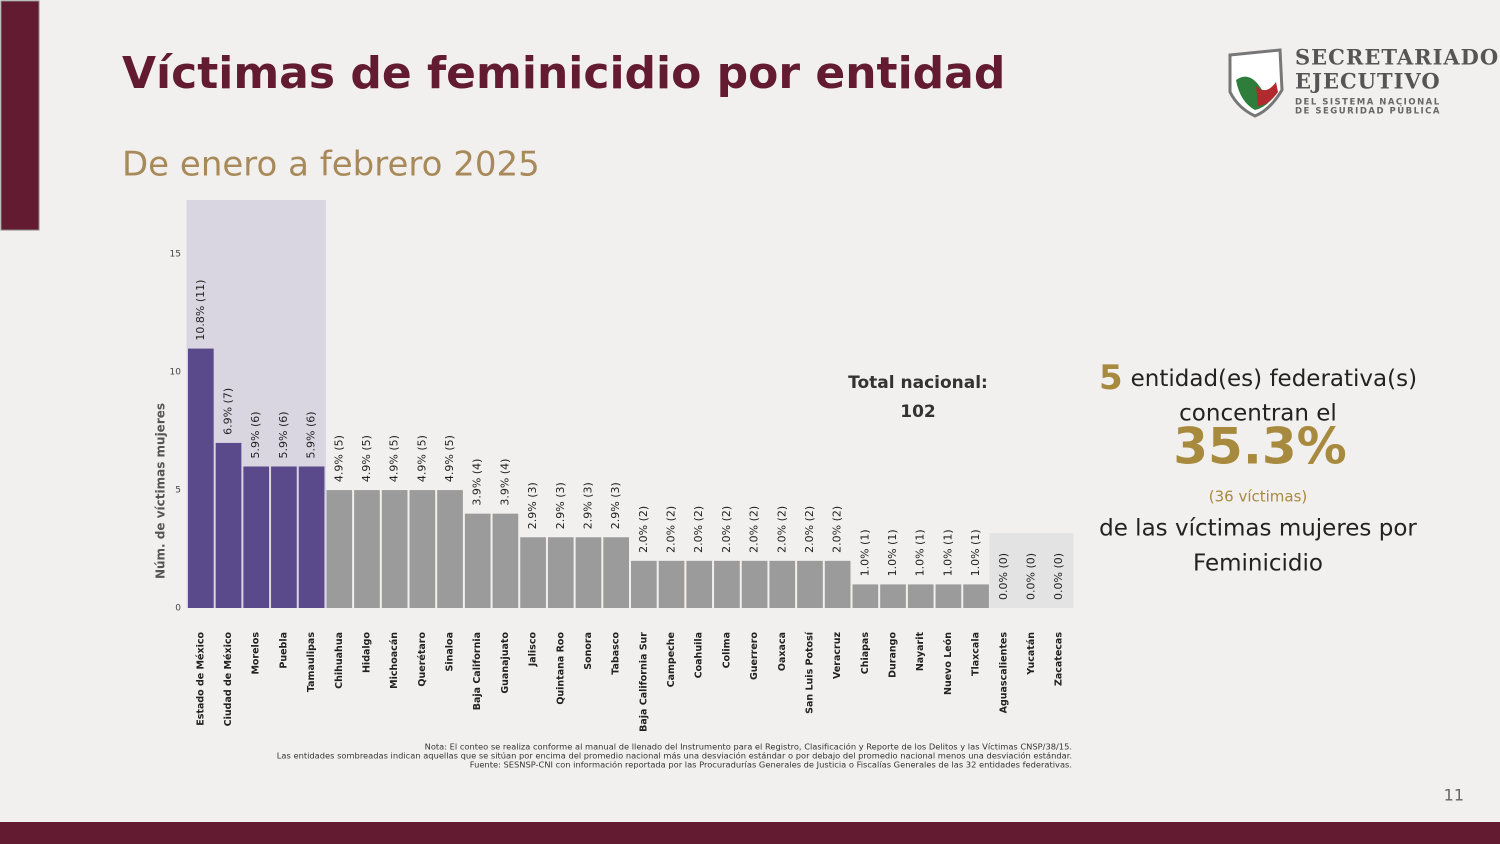  I want to click on x-tick-label: Tlaxcala, so click(976, 654).